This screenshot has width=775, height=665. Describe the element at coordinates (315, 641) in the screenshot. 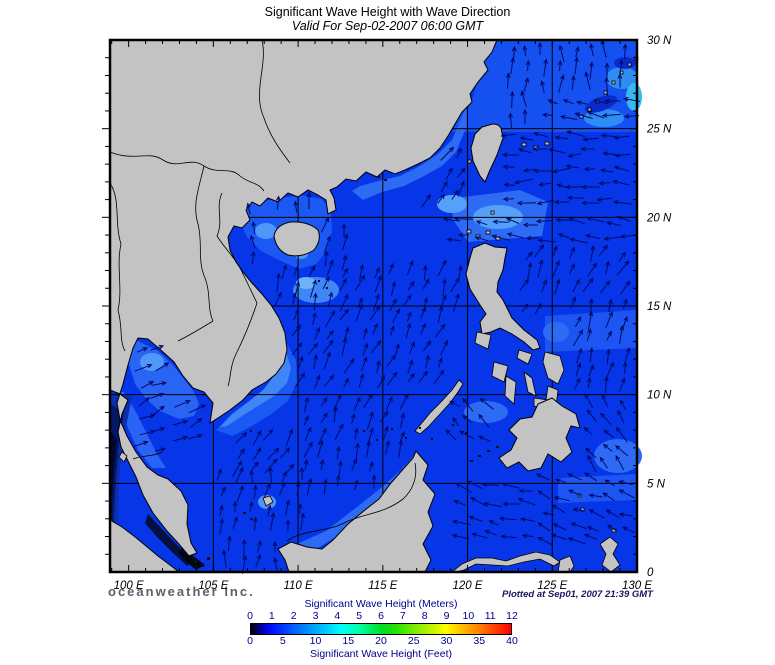

I see `feet-tick-label: 10` at that location.